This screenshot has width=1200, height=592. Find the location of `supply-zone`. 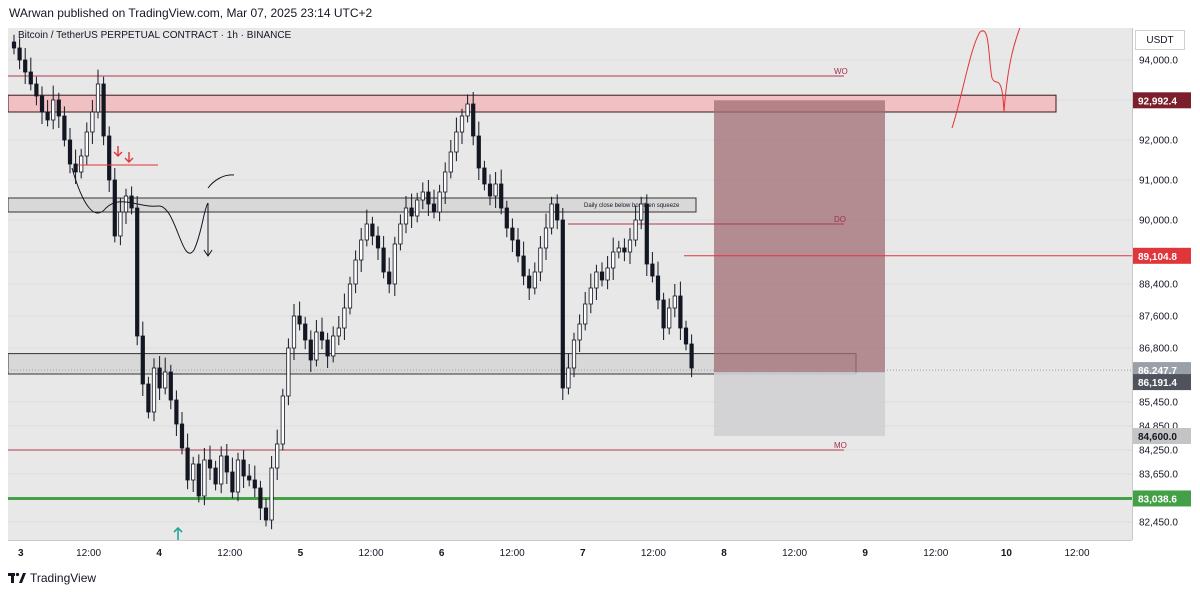

supply-zone is located at coordinates (532, 103).